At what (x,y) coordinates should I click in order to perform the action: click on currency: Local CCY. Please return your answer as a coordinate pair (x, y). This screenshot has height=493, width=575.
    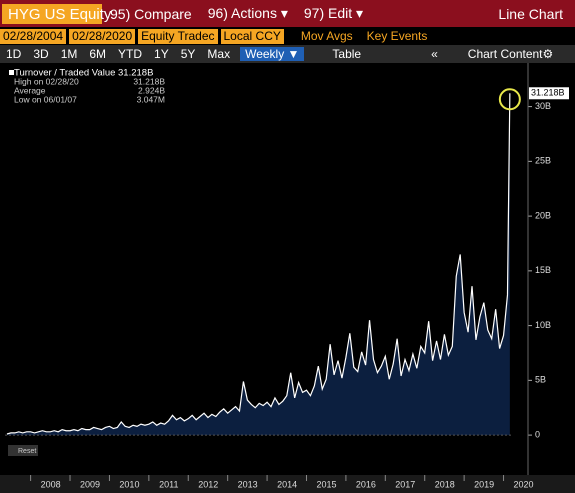
    Looking at the image, I should click on (252, 36).